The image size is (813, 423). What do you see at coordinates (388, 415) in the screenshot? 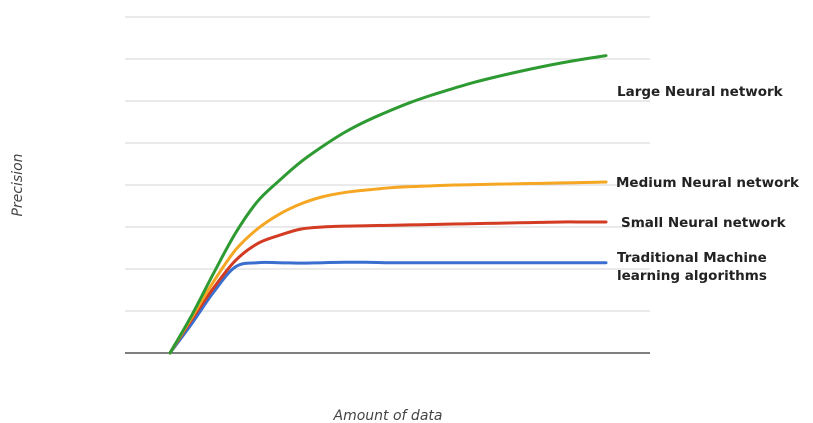
I see `x-axis-label: Amount of data` at bounding box center [388, 415].